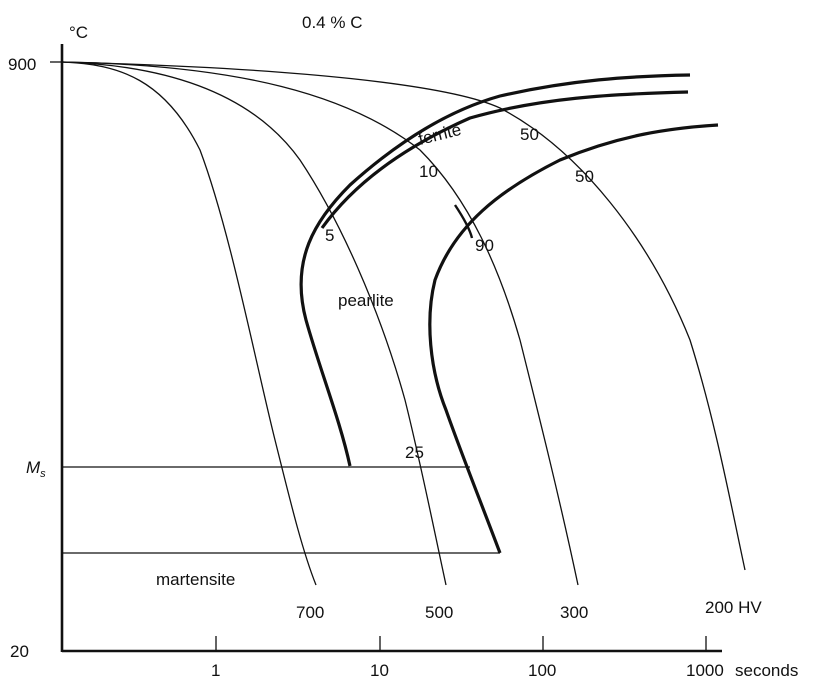  Describe the element at coordinates (19, 651) in the screenshot. I see `y-tick-20: 20` at that location.